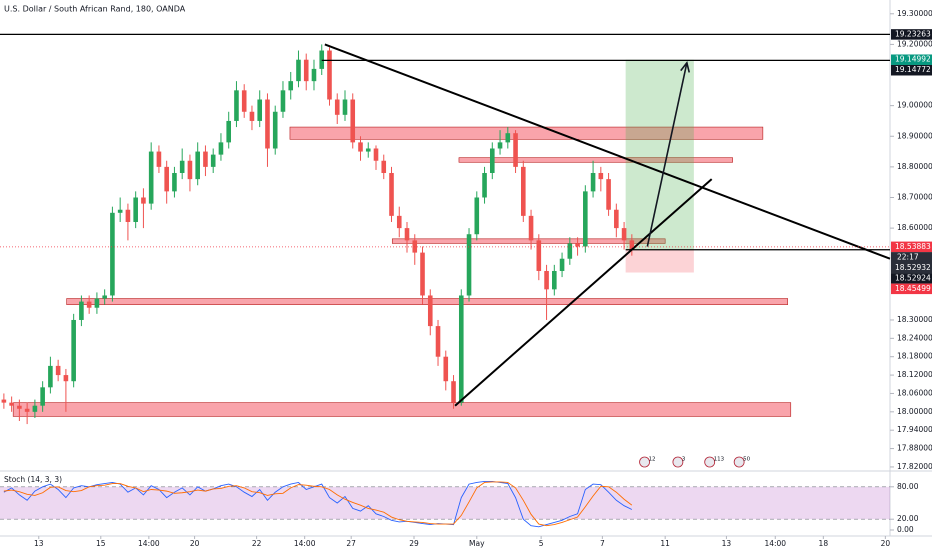 The width and height of the screenshot is (932, 550). What do you see at coordinates (257, 543) in the screenshot?
I see `x-tick-label: 22` at bounding box center [257, 543].